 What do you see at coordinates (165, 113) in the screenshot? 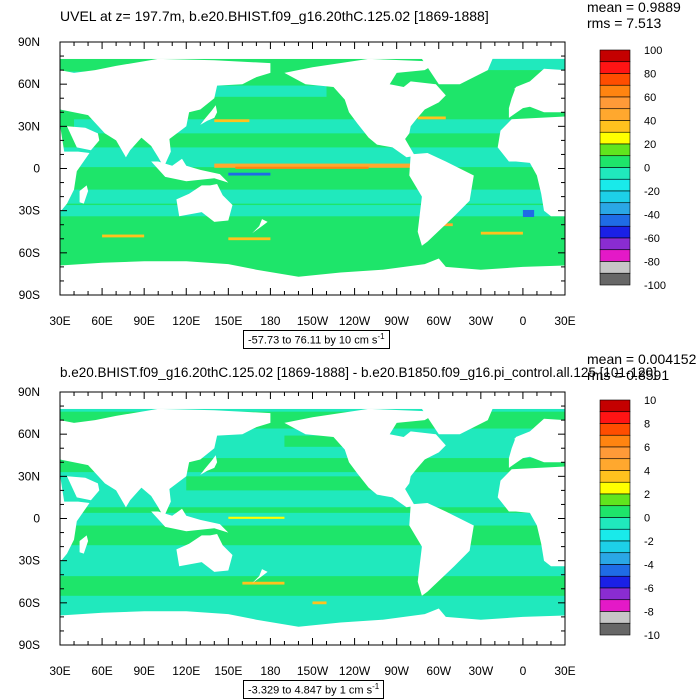
I see `land-eurasia` at bounding box center [165, 113].